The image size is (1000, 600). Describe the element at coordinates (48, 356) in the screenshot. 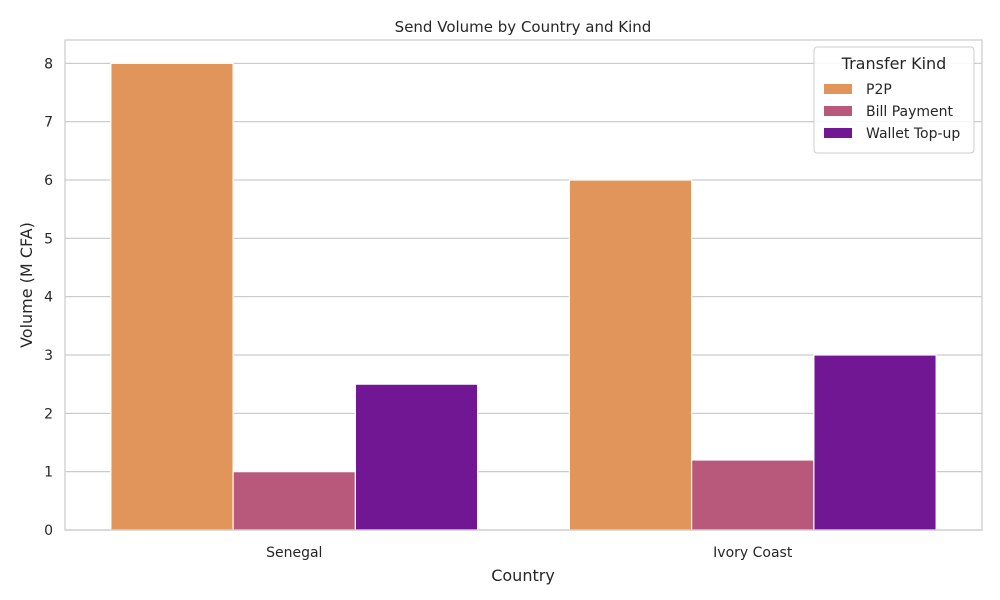

I see `y-tick-label: 3` at that location.